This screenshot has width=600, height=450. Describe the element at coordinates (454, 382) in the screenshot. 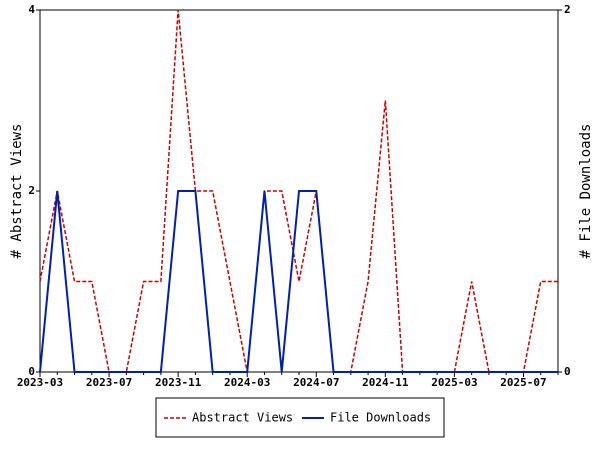

I see `x-tick-label: 2025-03` at that location.